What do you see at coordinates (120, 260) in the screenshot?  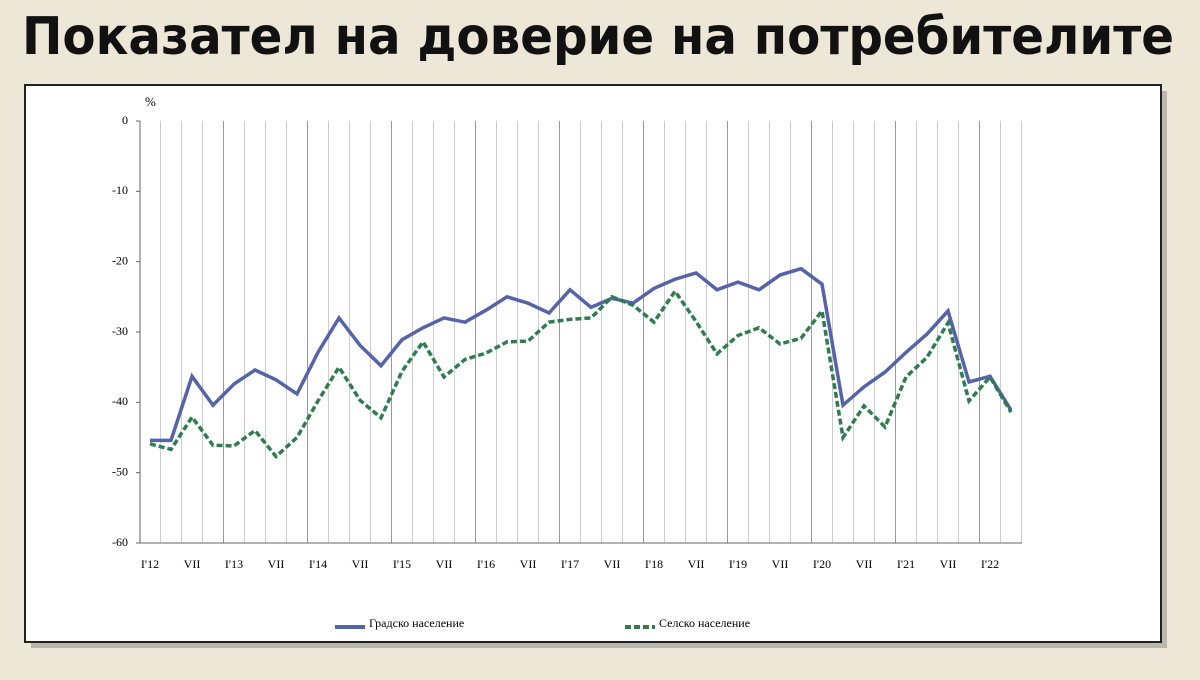 I see `y-tick-label: -20` at bounding box center [120, 260].